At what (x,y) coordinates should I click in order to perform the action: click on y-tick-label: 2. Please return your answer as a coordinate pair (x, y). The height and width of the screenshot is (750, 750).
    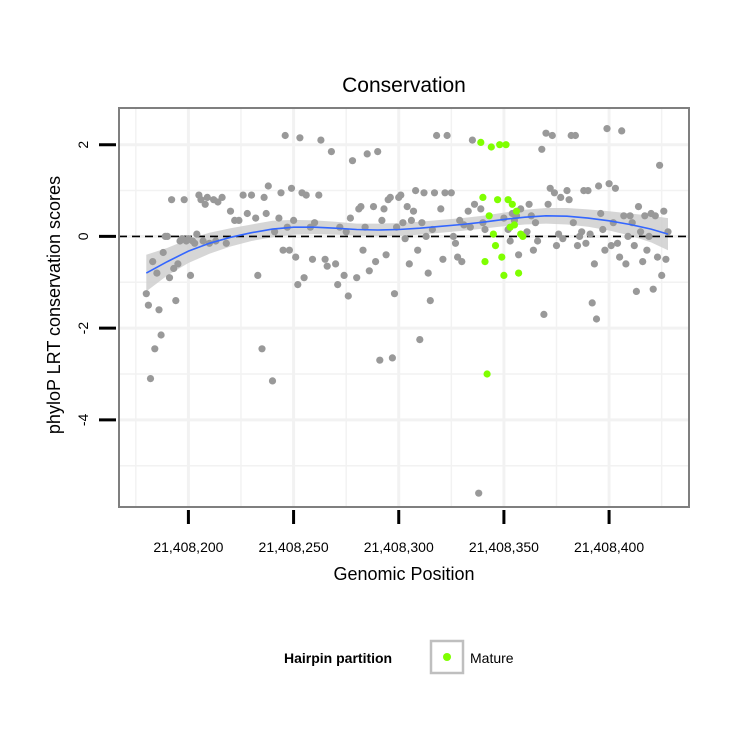
    Looking at the image, I should click on (83, 145).